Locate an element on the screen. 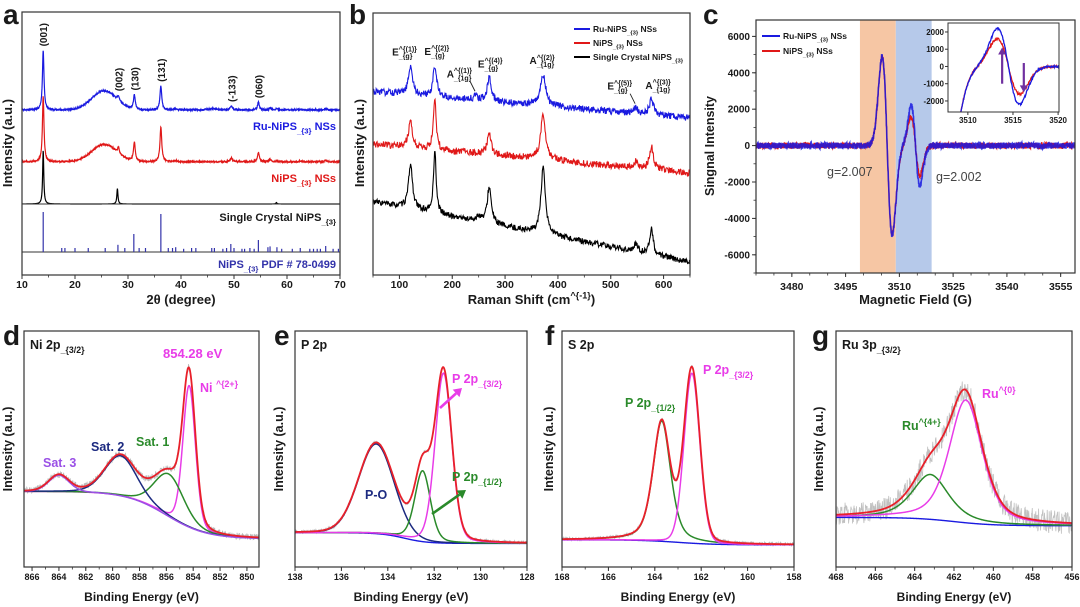  text-span: Binding Energy (eV) is located at coordinates (954, 597).